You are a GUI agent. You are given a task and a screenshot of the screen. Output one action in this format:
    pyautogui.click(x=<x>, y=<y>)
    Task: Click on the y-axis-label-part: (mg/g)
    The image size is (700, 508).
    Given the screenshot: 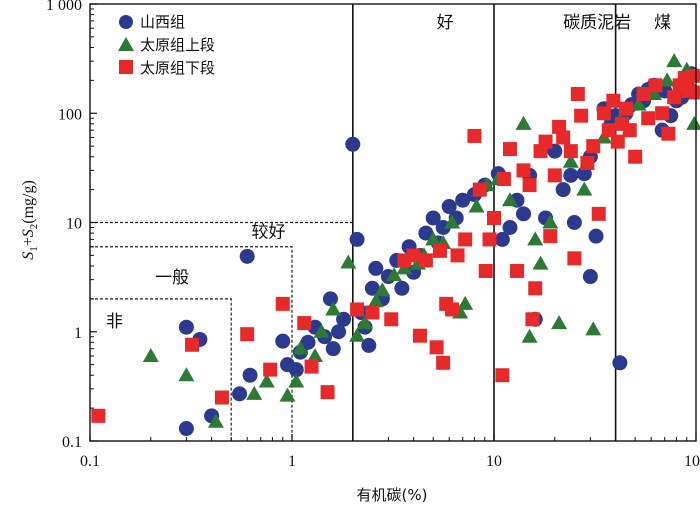 What is the action you would take?
    pyautogui.click(x=28, y=202)
    